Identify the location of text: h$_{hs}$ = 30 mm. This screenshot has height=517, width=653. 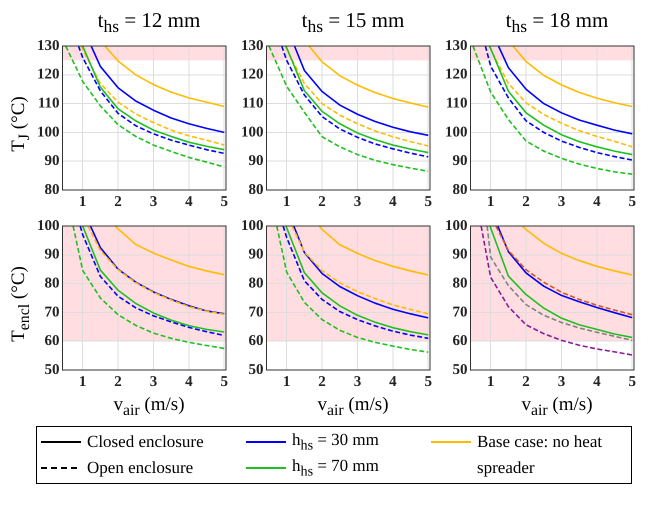
(335, 442).